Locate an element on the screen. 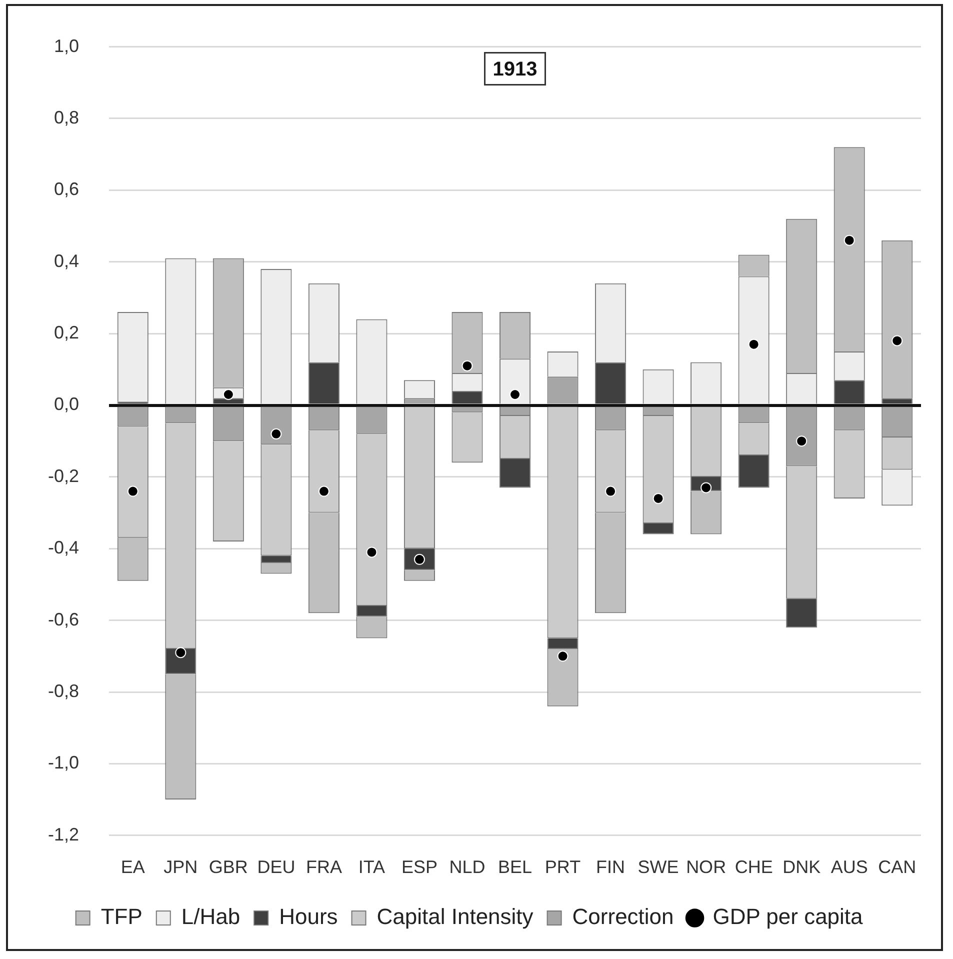 Image resolution: width=953 pixels, height=959 pixels. x-tick-label: FIN is located at coordinates (611, 867).